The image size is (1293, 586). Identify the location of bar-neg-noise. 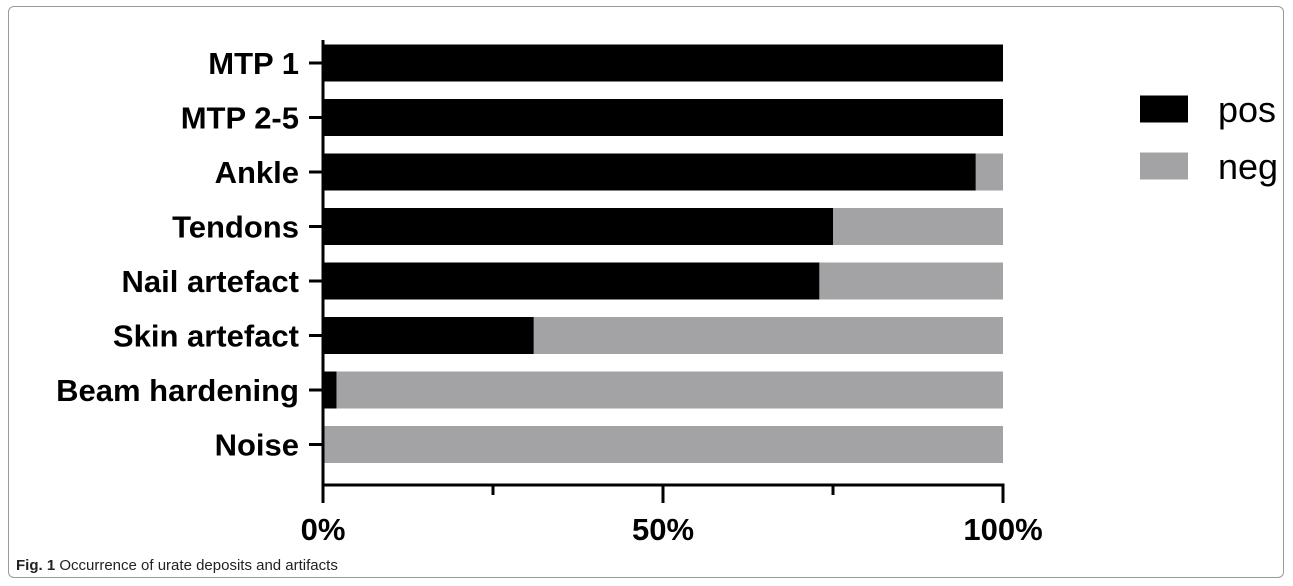
(663, 444).